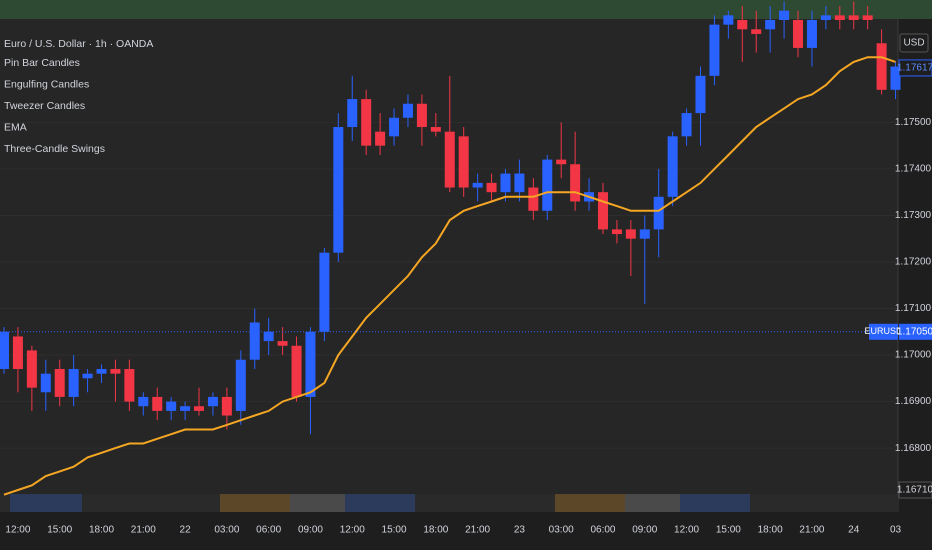 The height and width of the screenshot is (550, 932). What do you see at coordinates (913, 355) in the screenshot?
I see `y-tick-label: 1.17000` at bounding box center [913, 355].